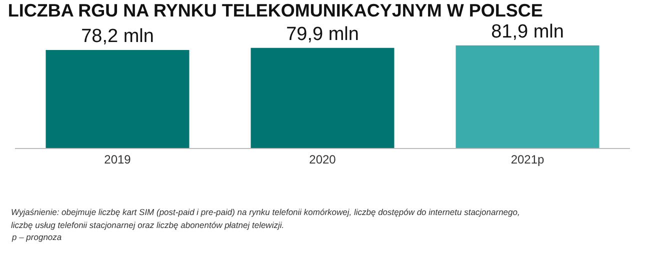 The height and width of the screenshot is (276, 655). I want to click on data-label: 79,9 mln, so click(322, 34).